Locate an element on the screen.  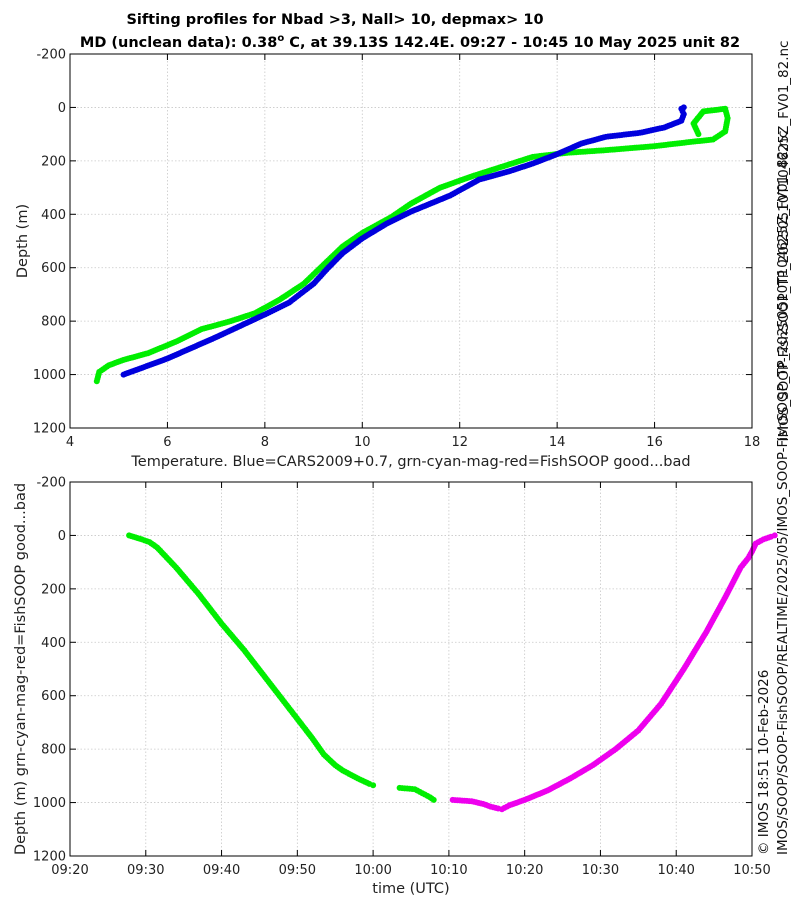
x-tick-label: 8 is located at coordinates (265, 442).